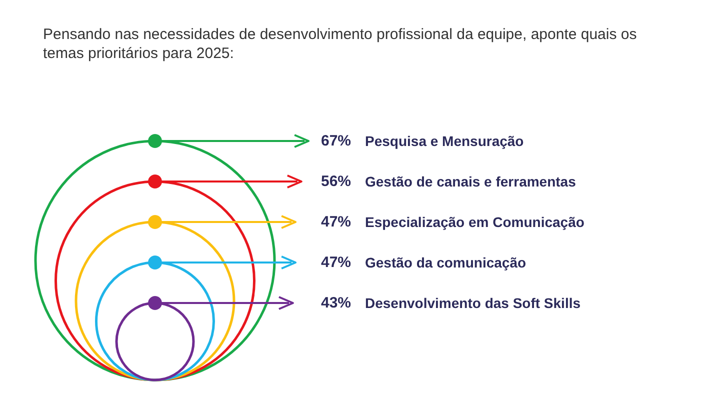 The image size is (710, 405). Describe the element at coordinates (445, 262) in the screenshot. I see `category-label: Gestão da comunicação` at that location.